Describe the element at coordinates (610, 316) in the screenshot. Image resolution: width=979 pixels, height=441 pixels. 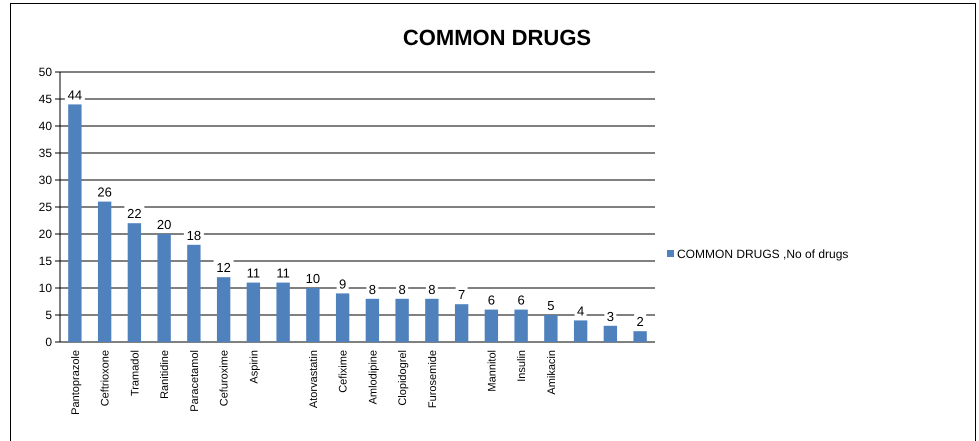
I see `data-label: 3` at that location.